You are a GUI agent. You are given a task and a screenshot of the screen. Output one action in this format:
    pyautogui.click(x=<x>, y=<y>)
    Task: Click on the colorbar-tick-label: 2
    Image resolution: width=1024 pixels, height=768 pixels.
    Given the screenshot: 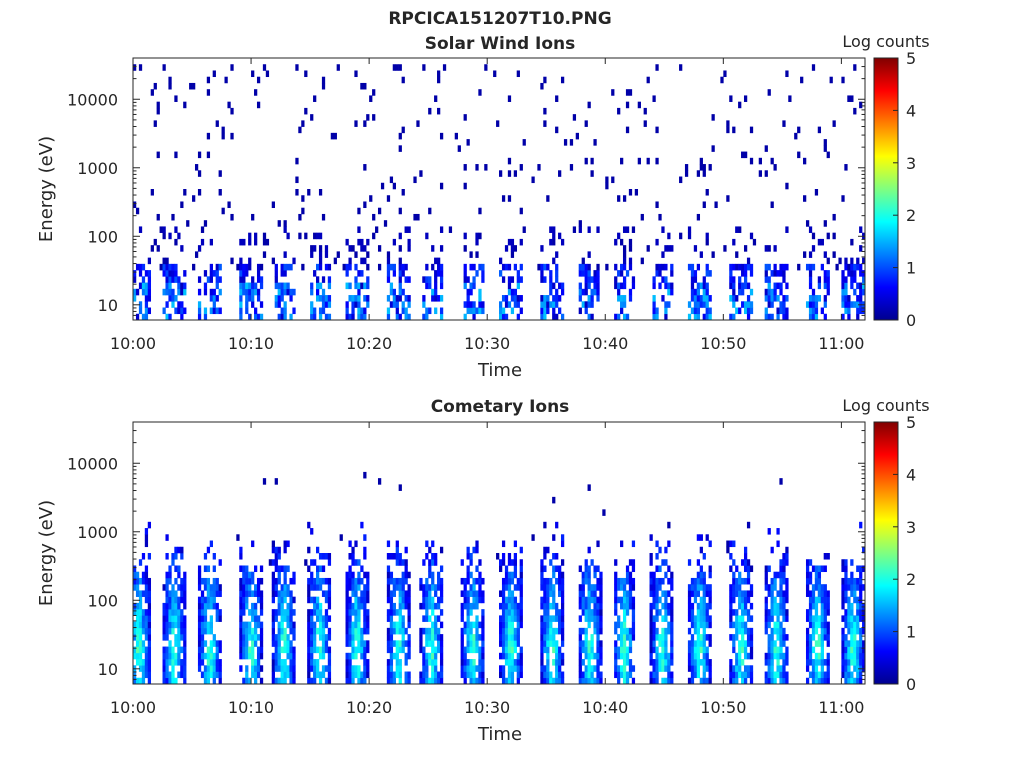 What is the action you would take?
    pyautogui.click(x=911, y=215)
    